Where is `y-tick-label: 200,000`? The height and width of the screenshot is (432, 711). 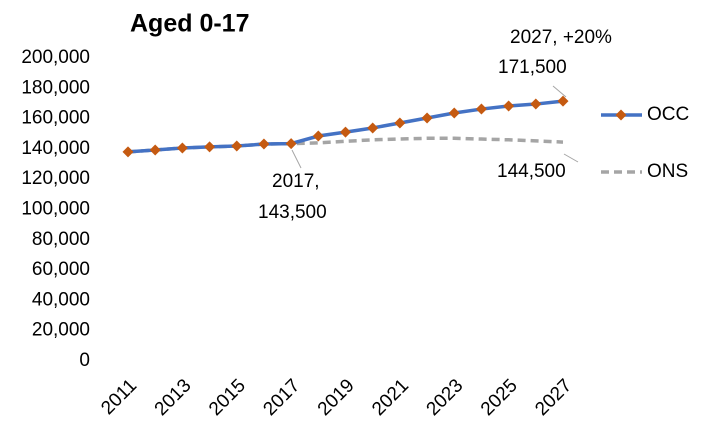
y-tick-label: 200,000 is located at coordinates (55, 57).